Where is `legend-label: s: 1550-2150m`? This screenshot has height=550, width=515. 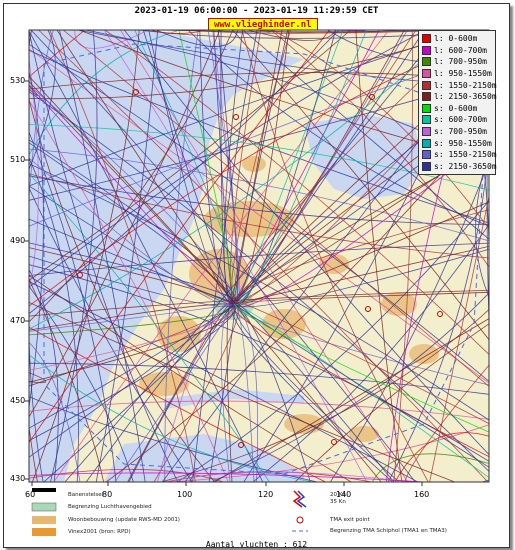
legend-label: s: 1550-2150m is located at coordinates (465, 155).